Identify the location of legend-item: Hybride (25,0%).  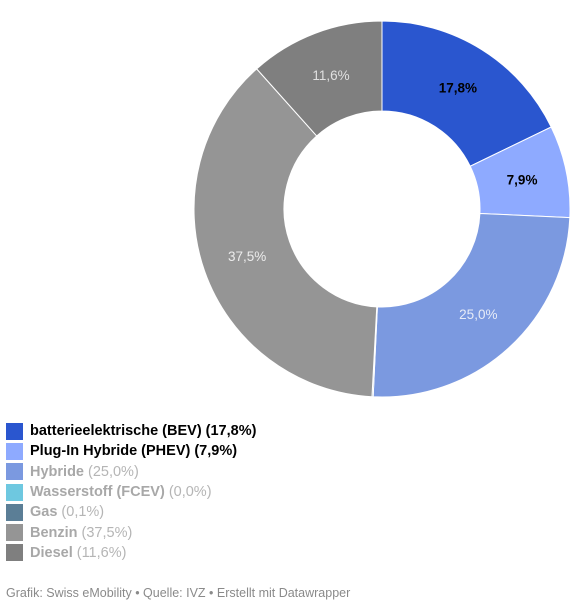
(131, 472).